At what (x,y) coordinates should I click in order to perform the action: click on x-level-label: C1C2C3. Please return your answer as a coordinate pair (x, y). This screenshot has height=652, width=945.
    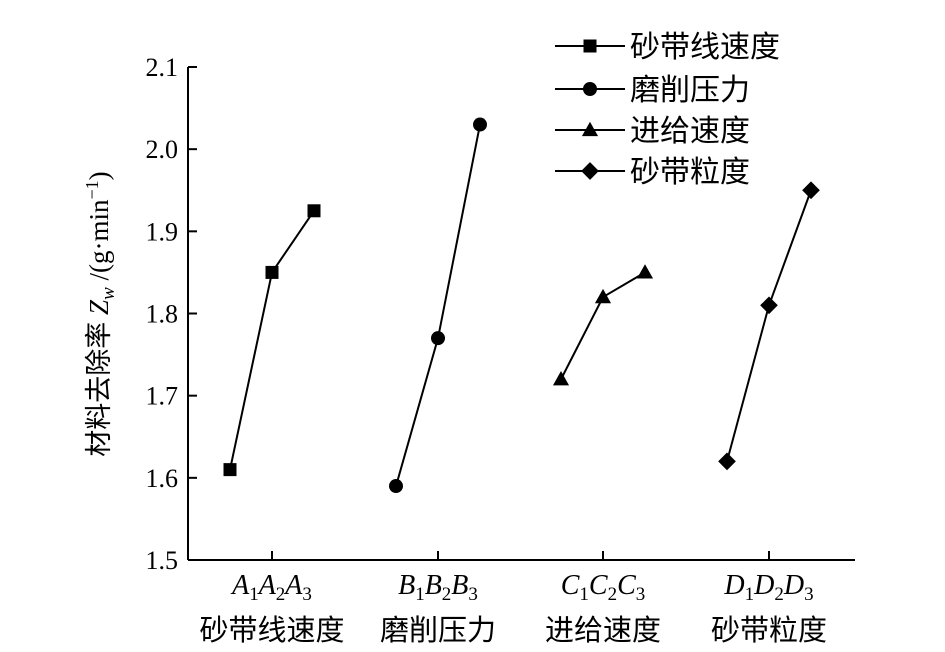
    Looking at the image, I should click on (603, 587).